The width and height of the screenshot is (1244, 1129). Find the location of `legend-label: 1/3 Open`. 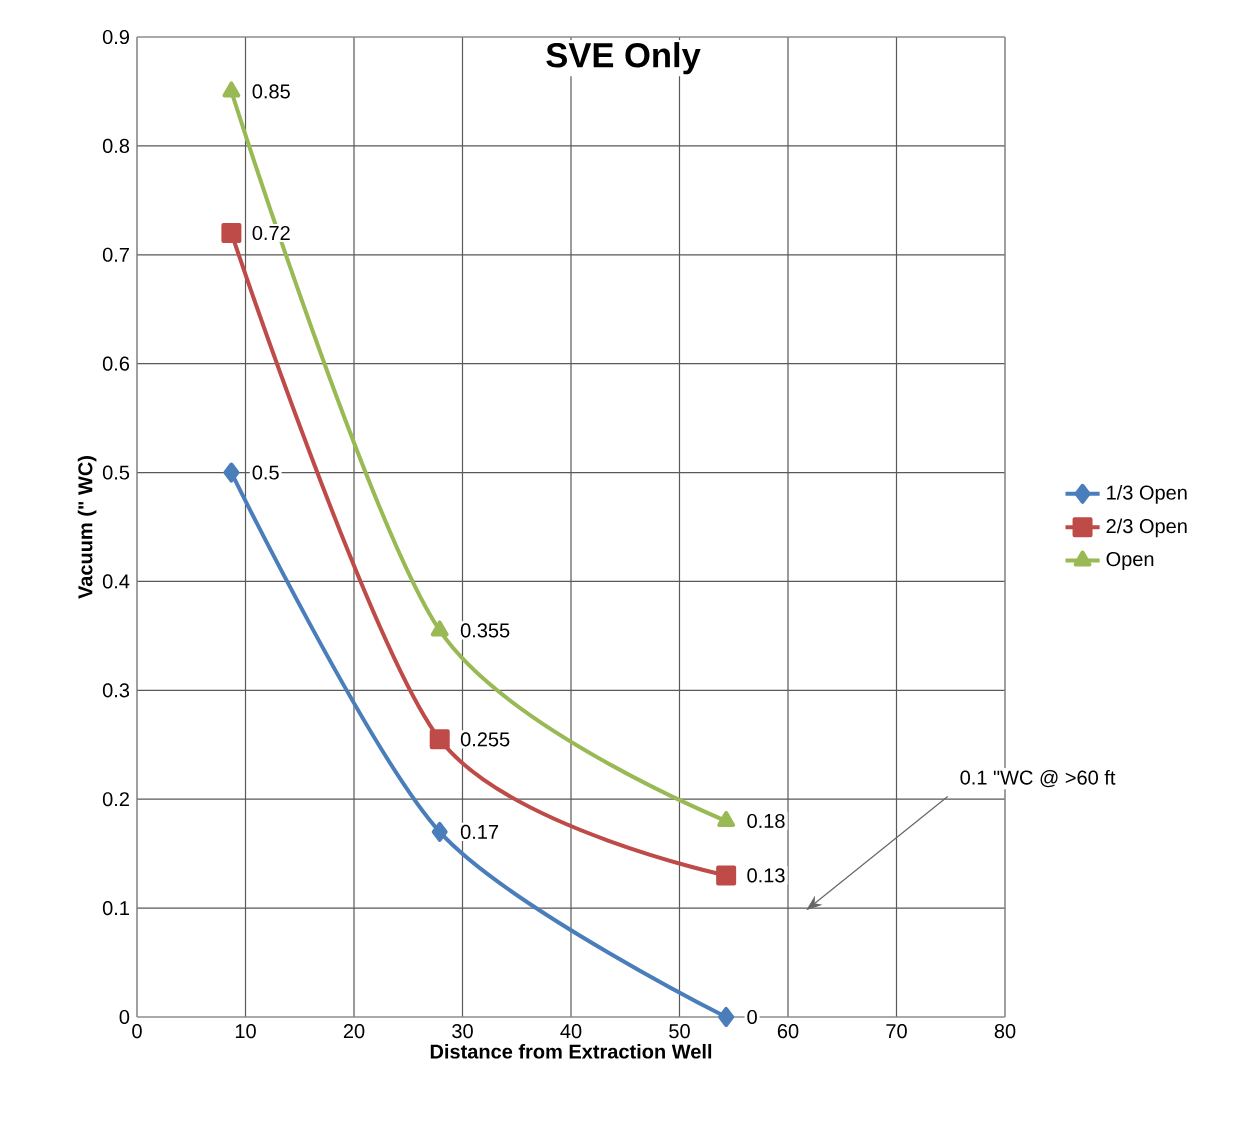

legend-label: 1/3 Open is located at coordinates (1147, 494).